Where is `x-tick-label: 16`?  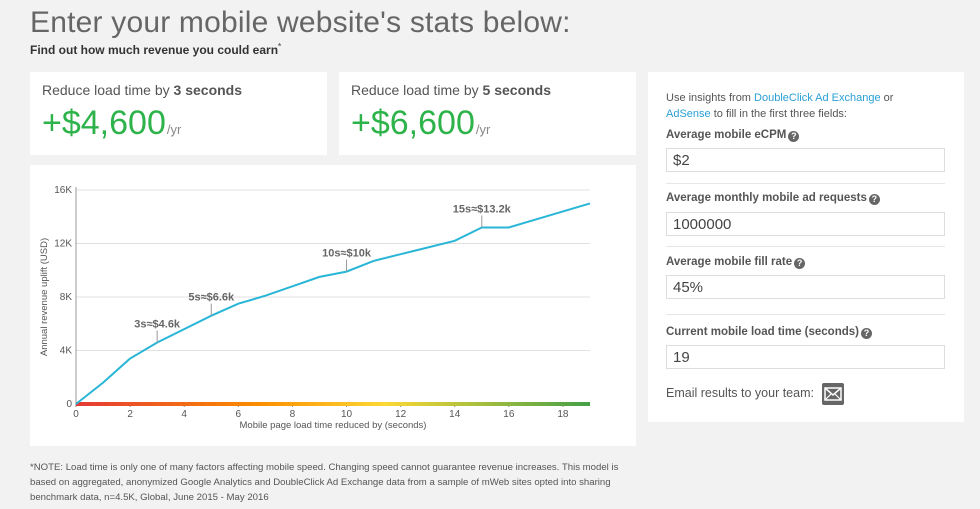 x-tick-label: 16 is located at coordinates (509, 414).